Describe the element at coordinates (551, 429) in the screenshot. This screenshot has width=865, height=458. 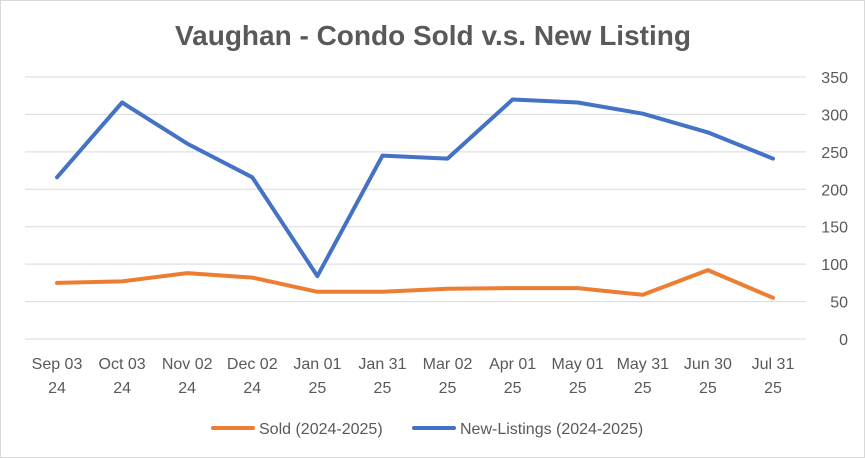
I see `legend-label: New-Listings (2024-2025)` at that location.